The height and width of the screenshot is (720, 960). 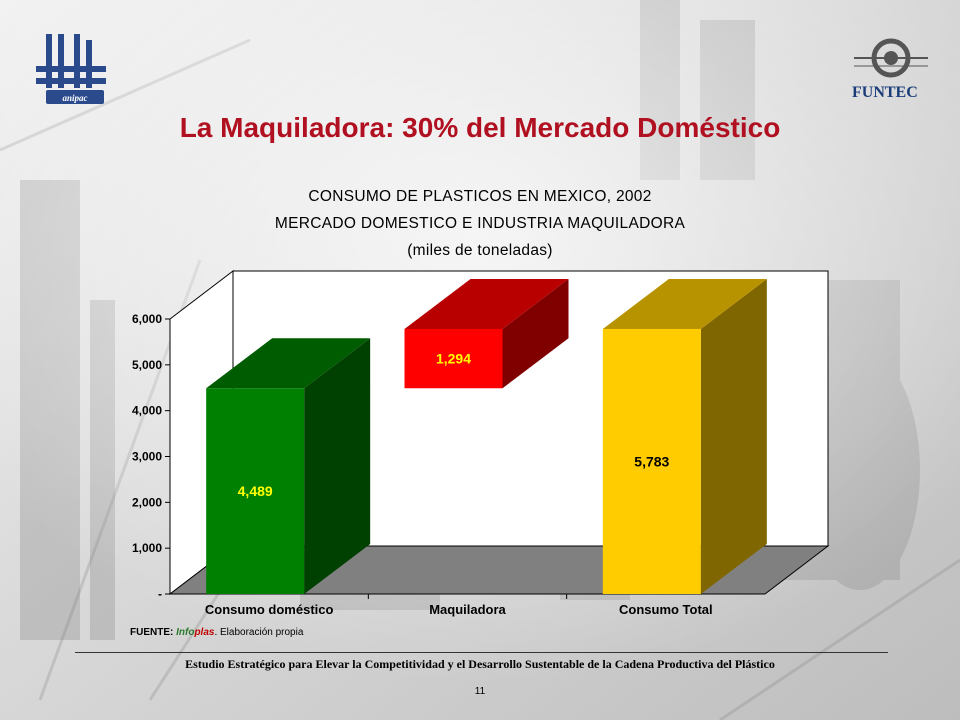 I want to click on footer-divider, so click(x=481, y=652).